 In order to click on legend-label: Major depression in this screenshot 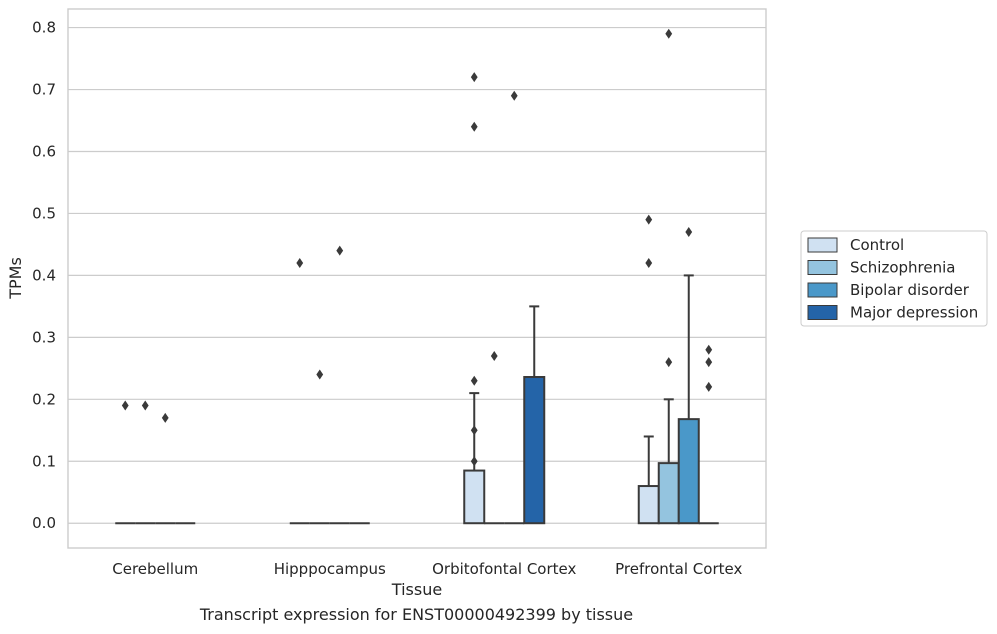, I will do `click(914, 313)`.